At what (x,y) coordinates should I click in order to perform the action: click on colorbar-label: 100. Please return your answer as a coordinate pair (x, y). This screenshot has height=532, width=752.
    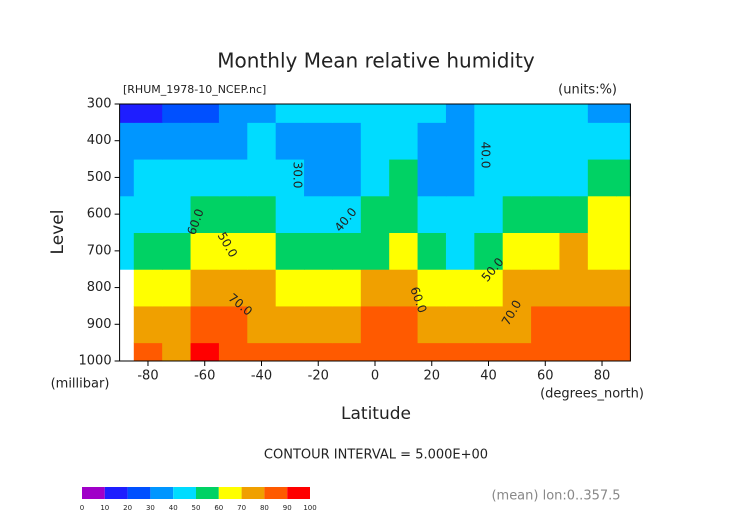
    Looking at the image, I should click on (309, 508).